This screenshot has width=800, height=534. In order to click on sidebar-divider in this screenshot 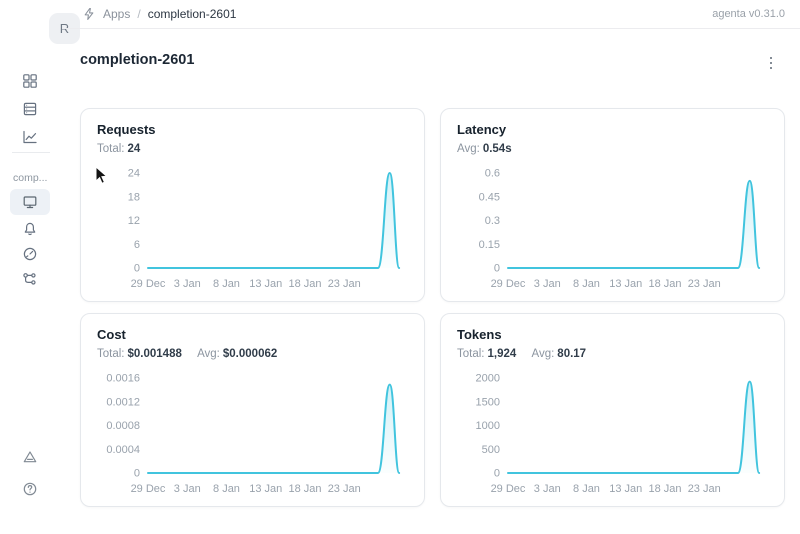, I will do `click(31, 152)`.